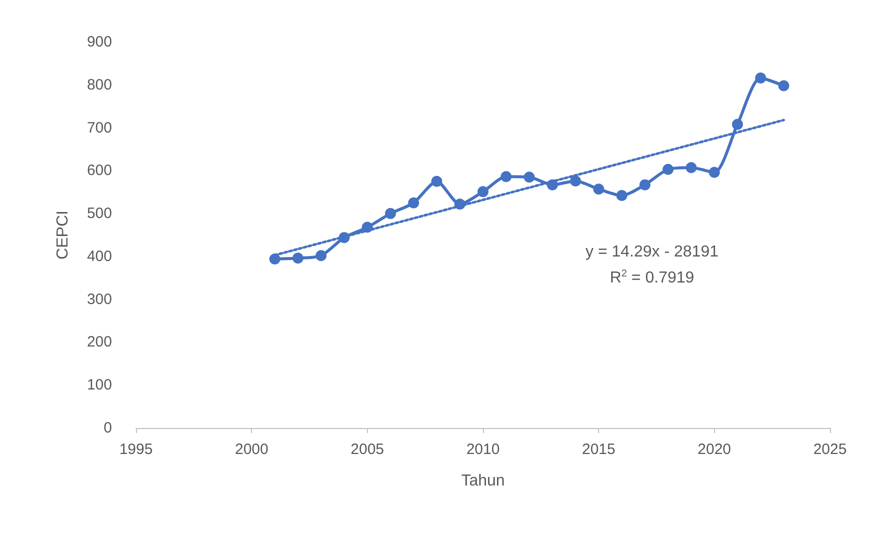 The width and height of the screenshot is (886, 539). What do you see at coordinates (99, 256) in the screenshot?
I see `y-tick-label: 400` at bounding box center [99, 256].